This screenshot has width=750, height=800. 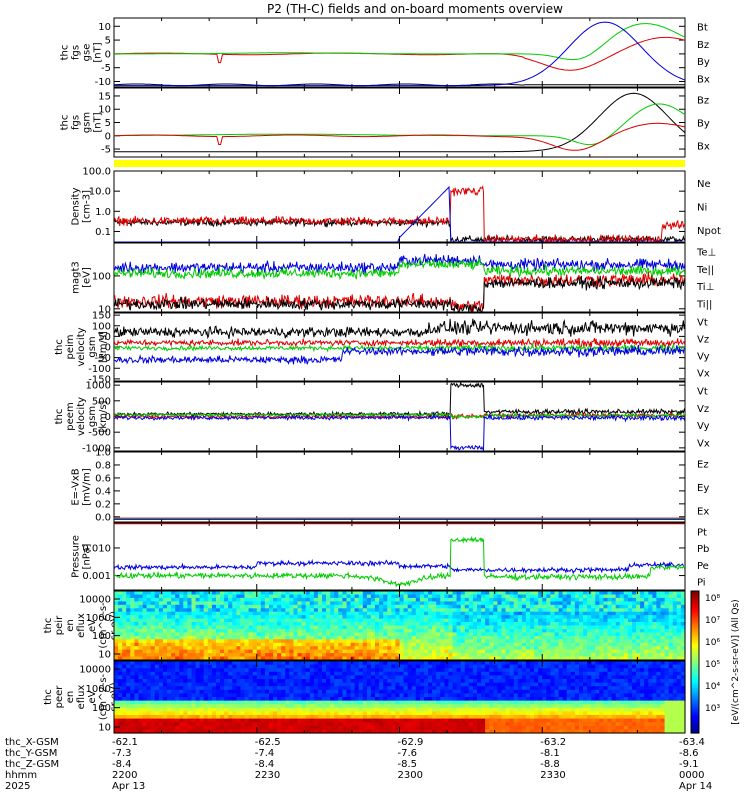 What do you see at coordinates (408, 753) in the screenshot?
I see `axis-value: -7.6` at bounding box center [408, 753].